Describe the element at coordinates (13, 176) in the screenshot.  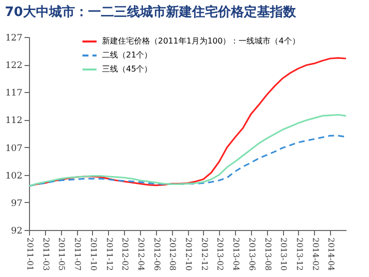
I see `y-tick-label: 102` at that location.